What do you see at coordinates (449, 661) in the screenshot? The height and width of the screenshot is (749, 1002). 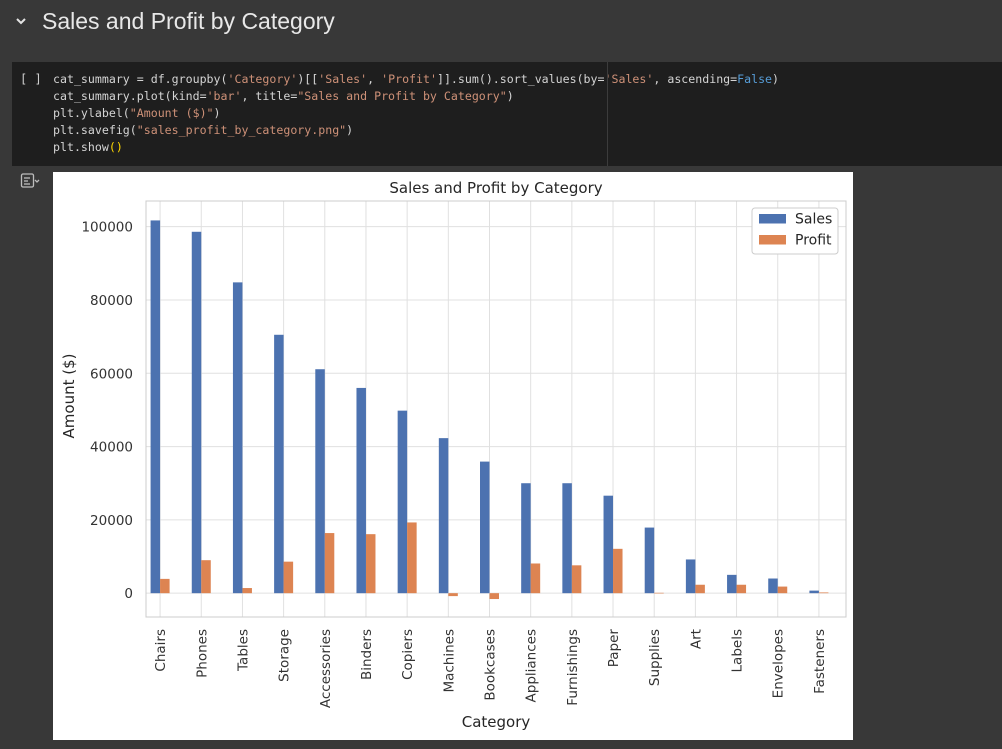 I see `x-tick-label: Machines` at bounding box center [449, 661].